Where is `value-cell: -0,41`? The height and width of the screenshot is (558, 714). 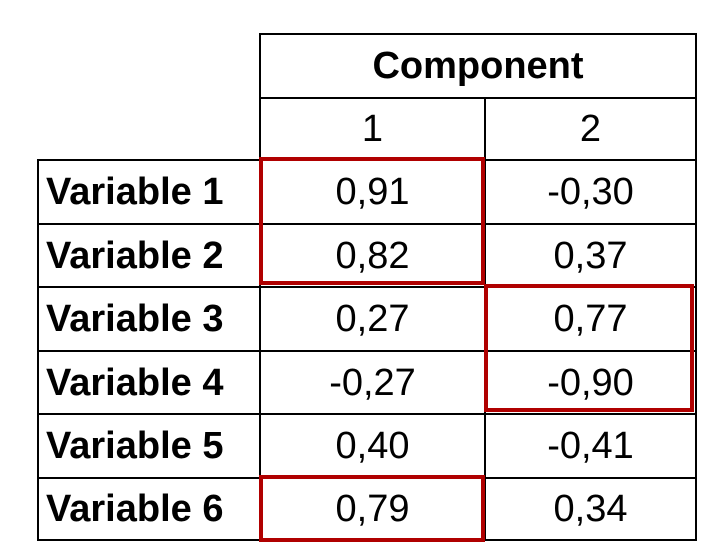
value-cell: -0,41 is located at coordinates (590, 446).